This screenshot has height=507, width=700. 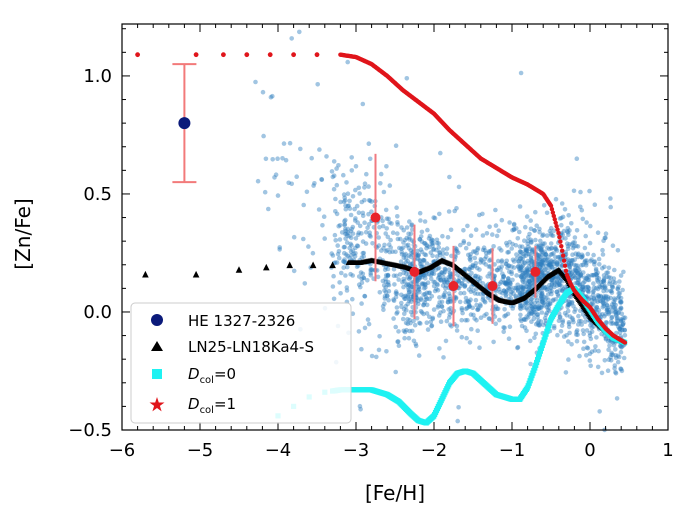 What do you see at coordinates (239, 269) in the screenshot?
I see `track-point-triangle` at bounding box center [239, 269].